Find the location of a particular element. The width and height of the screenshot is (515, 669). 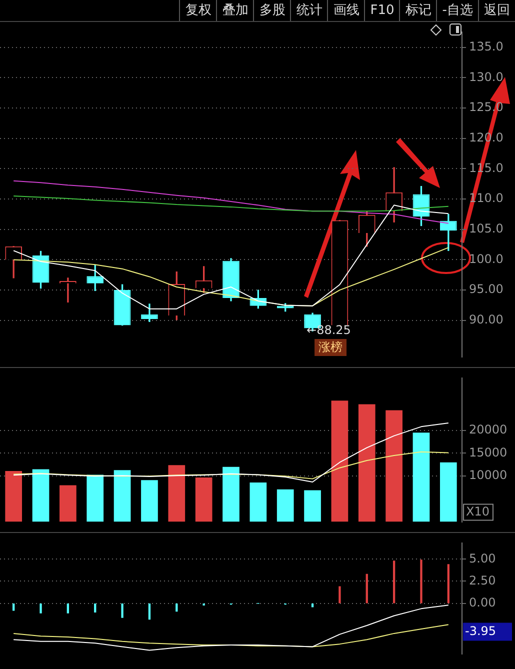

annotation: 涨榜 is located at coordinates (330, 347).